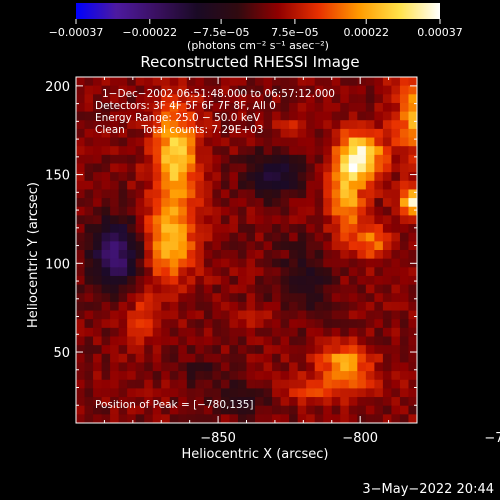 The image size is (500, 500). I want to click on colorbar-ticks, so click(258, 21).